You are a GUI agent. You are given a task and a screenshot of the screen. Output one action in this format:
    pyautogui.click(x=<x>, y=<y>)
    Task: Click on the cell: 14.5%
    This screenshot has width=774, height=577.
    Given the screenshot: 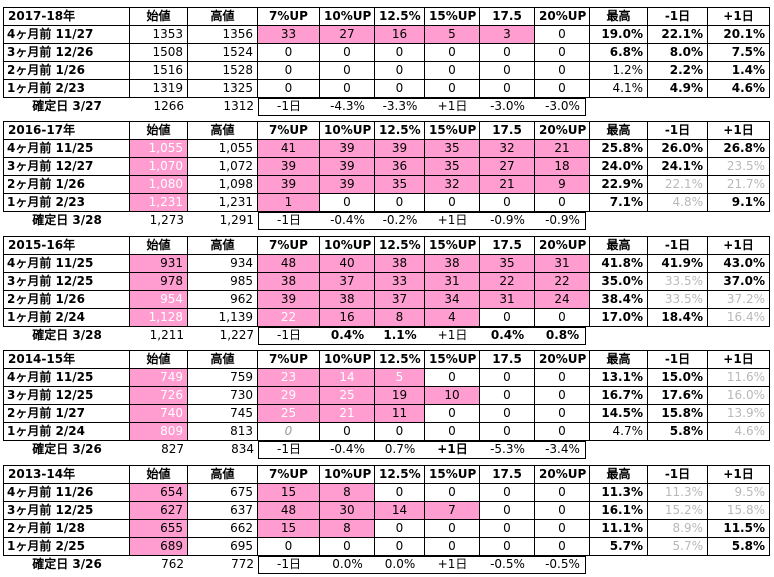 What is the action you would take?
    pyautogui.click(x=619, y=414)
    